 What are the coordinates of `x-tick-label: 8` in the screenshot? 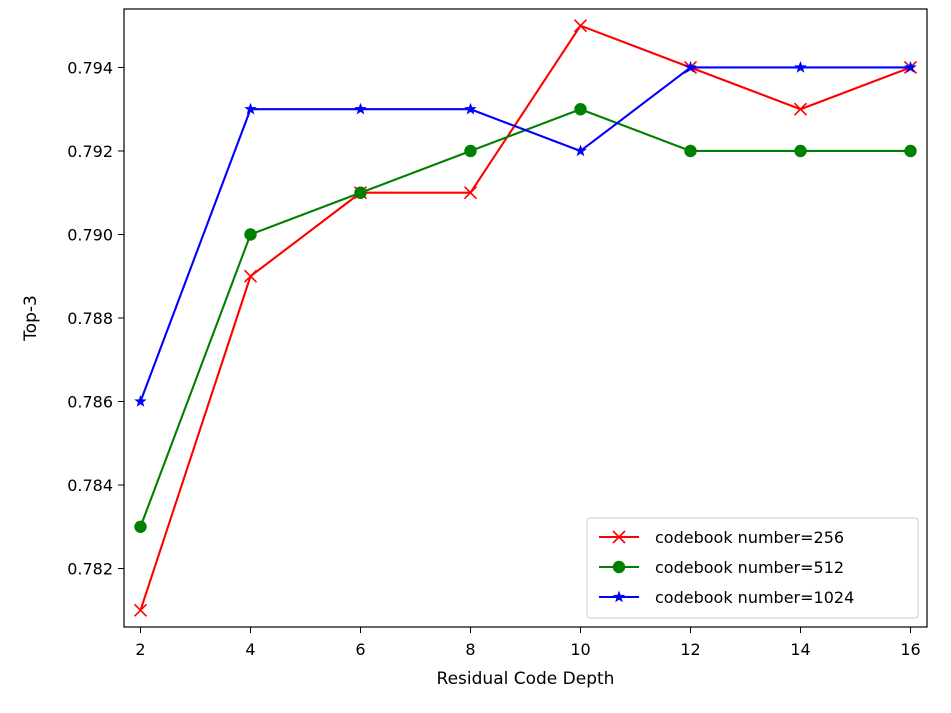 It's located at (470, 649).